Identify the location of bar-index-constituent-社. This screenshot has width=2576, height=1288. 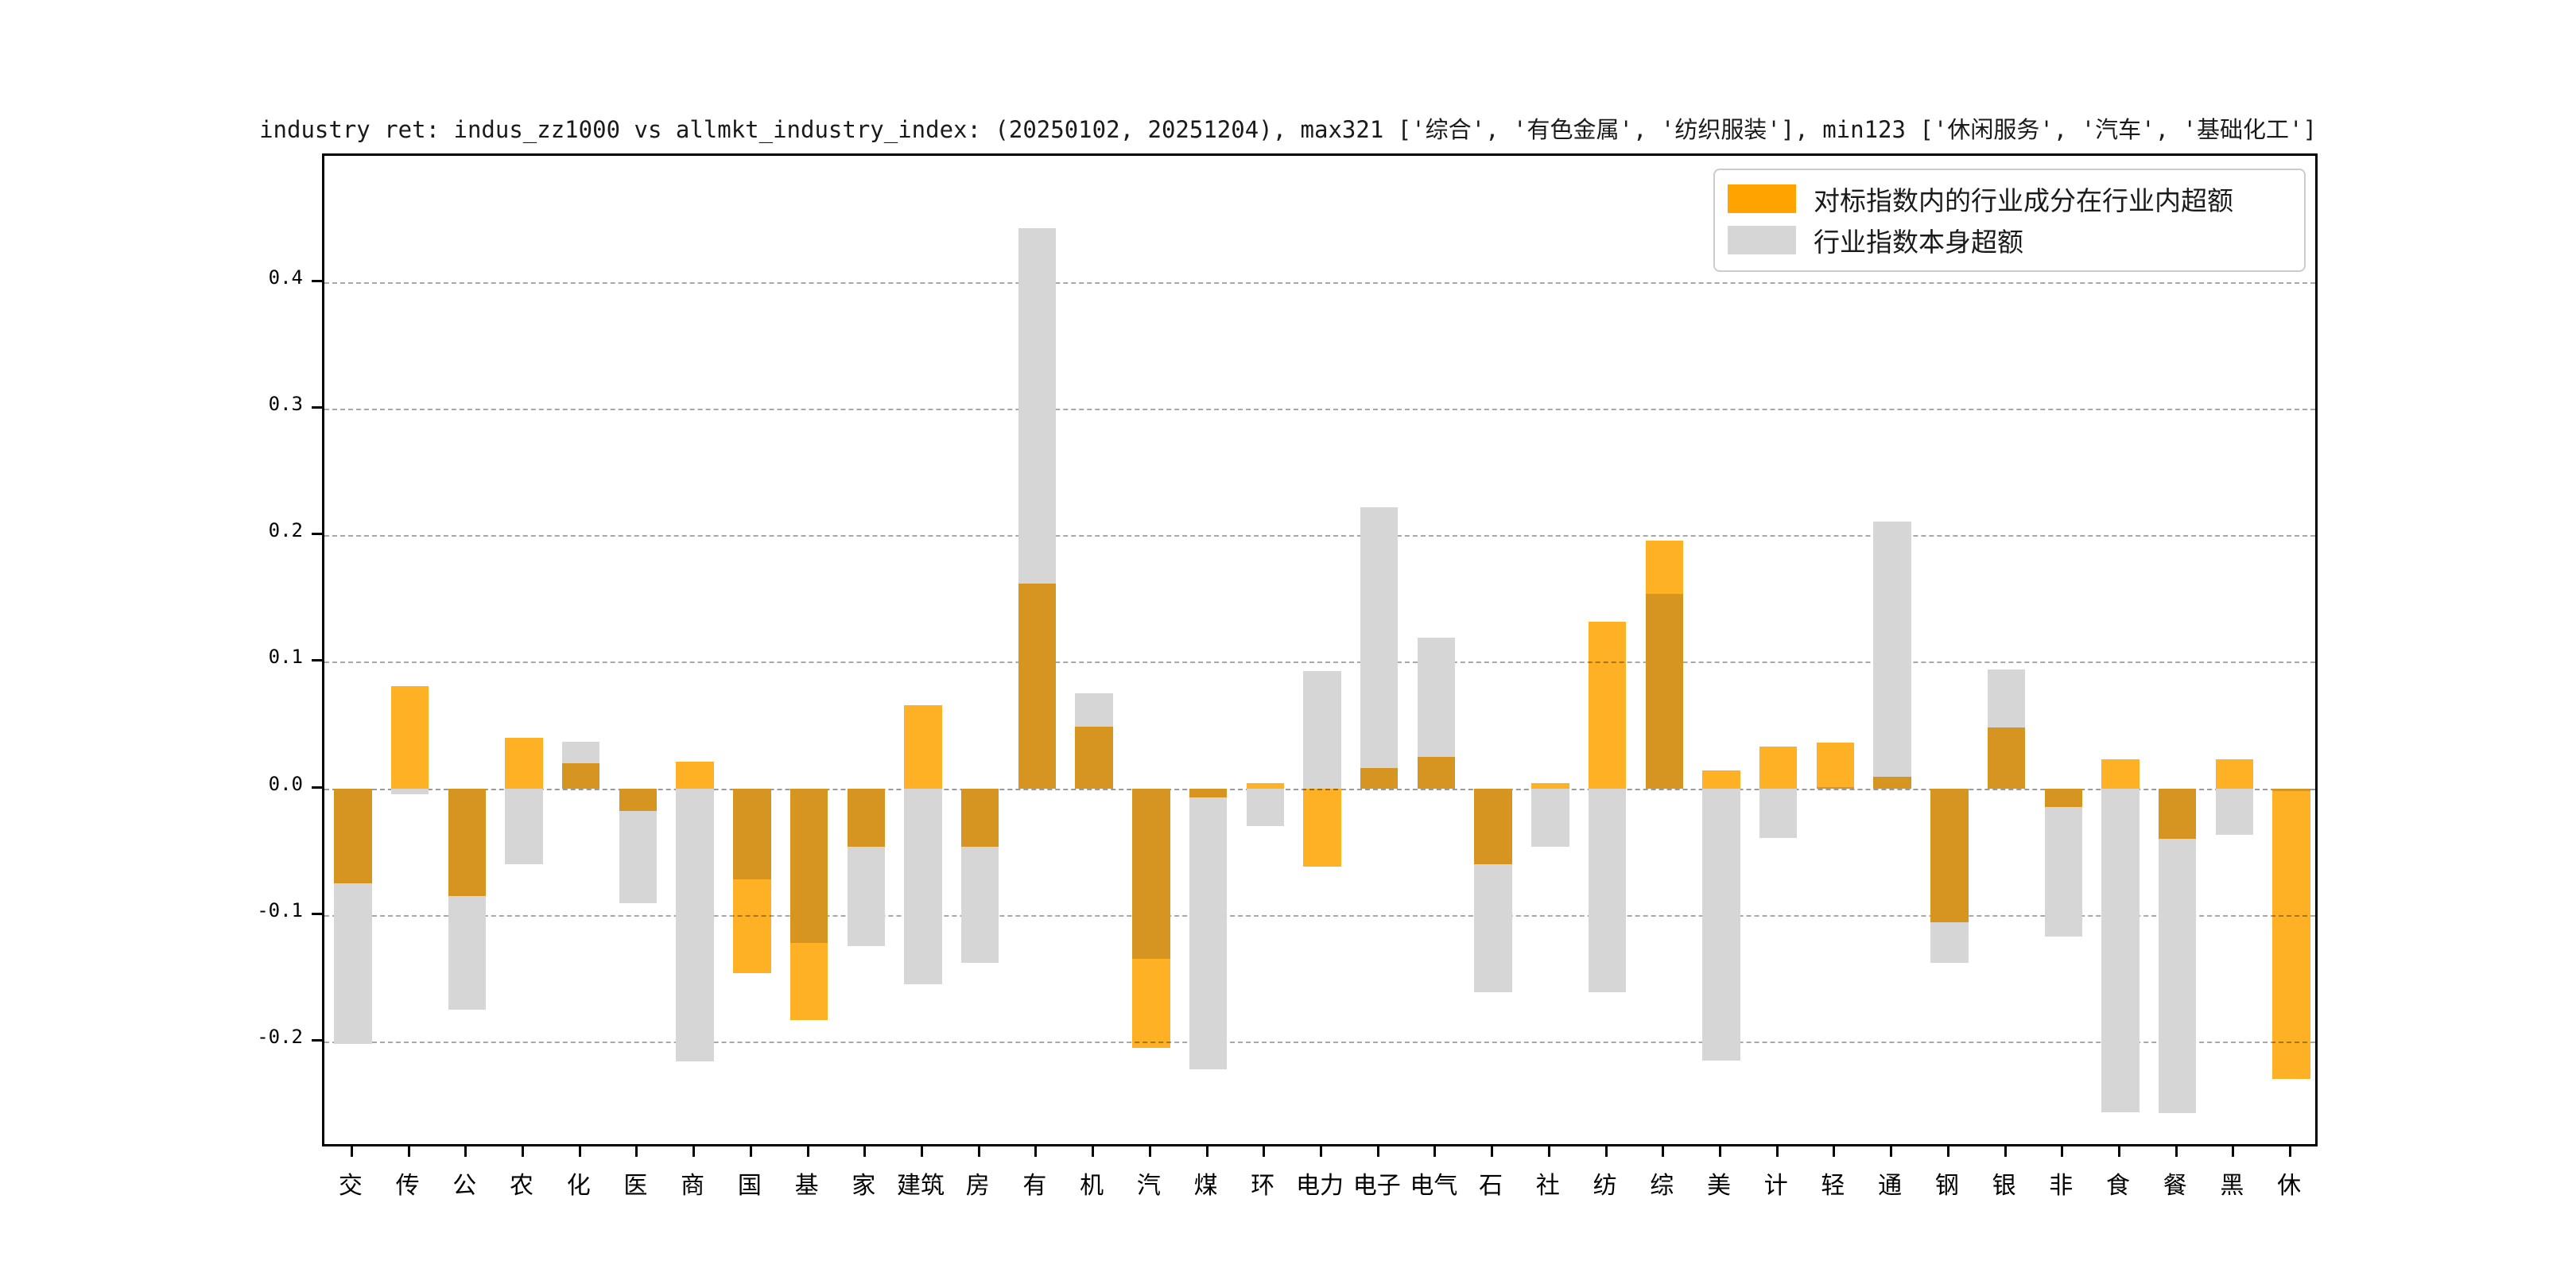
(1550, 786).